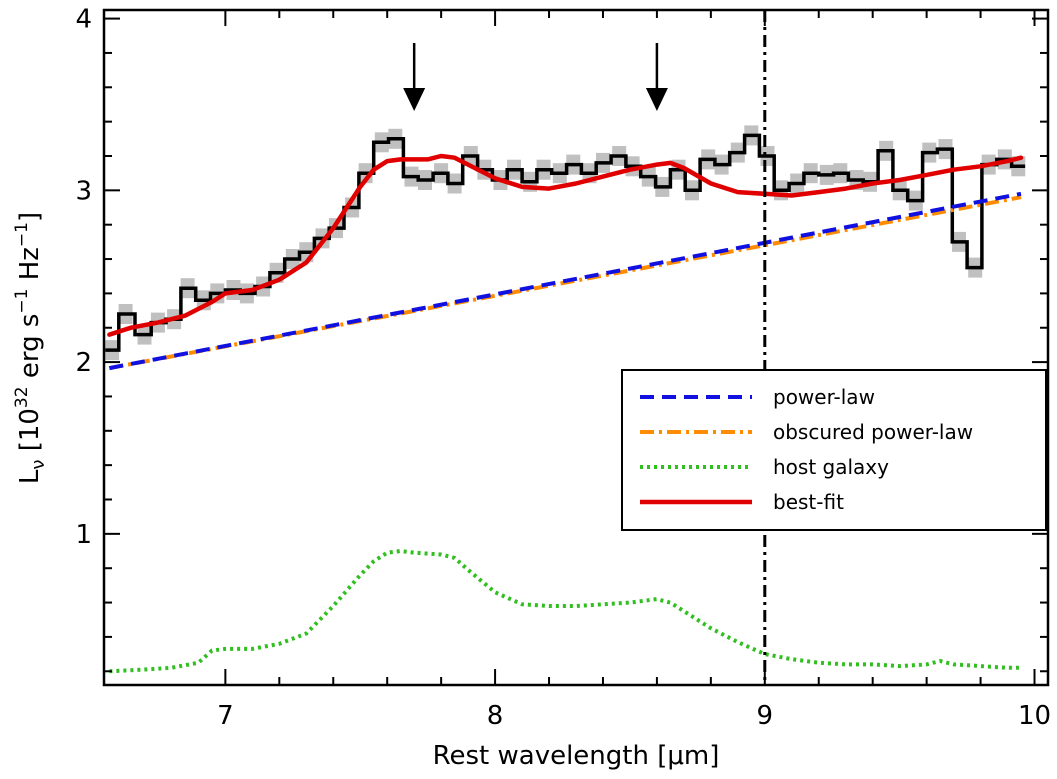 The width and height of the screenshot is (1057, 779). I want to click on x-axis-title: Rest wavelength [μm], so click(576, 756).